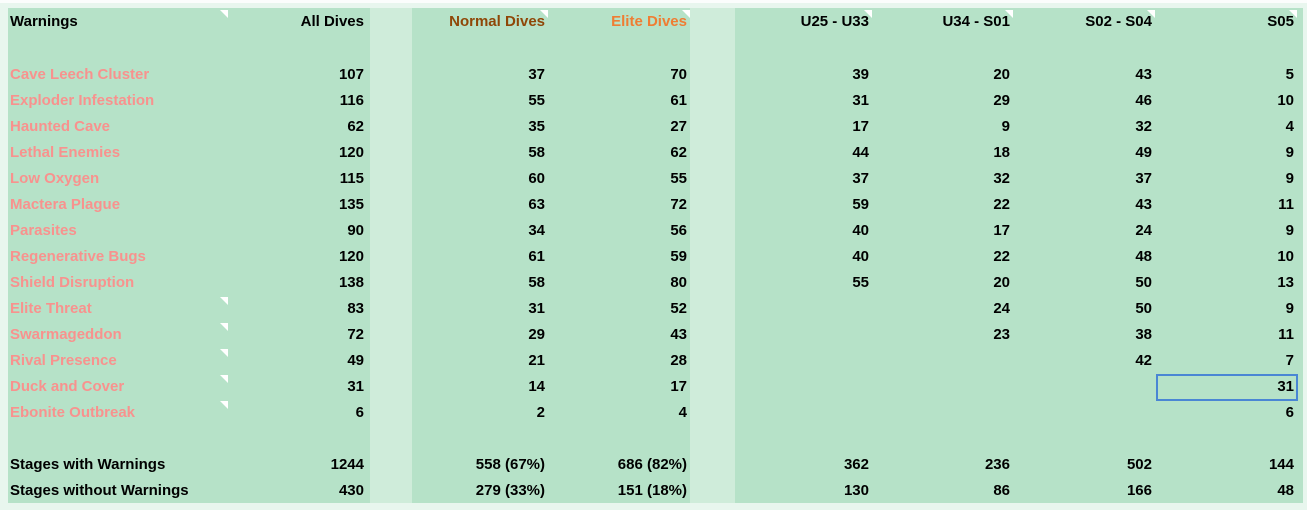 Image resolution: width=1307 pixels, height=510 pixels. What do you see at coordinates (678, 178) in the screenshot?
I see `cell-low-oxygen-elite-dives: 55` at bounding box center [678, 178].